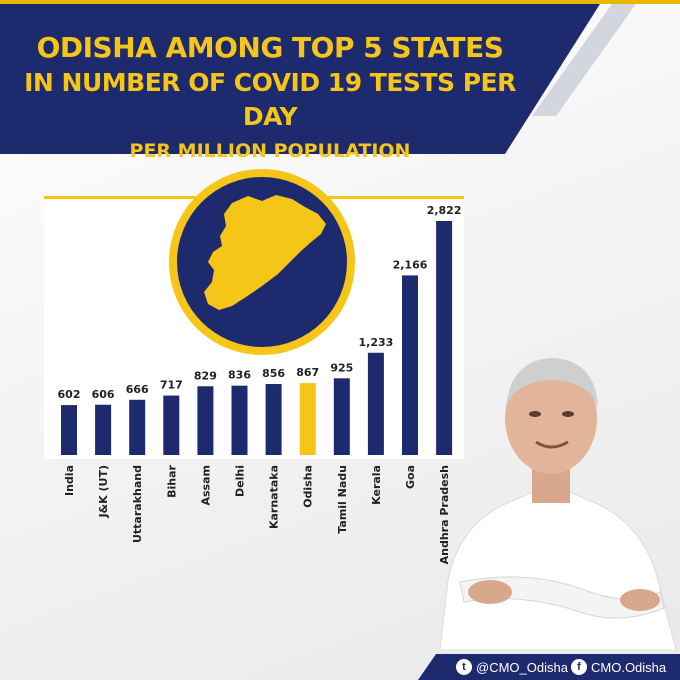 Image resolution: width=680 pixels, height=680 pixels. I want to click on value-label-kerala: 1,233, so click(376, 342).